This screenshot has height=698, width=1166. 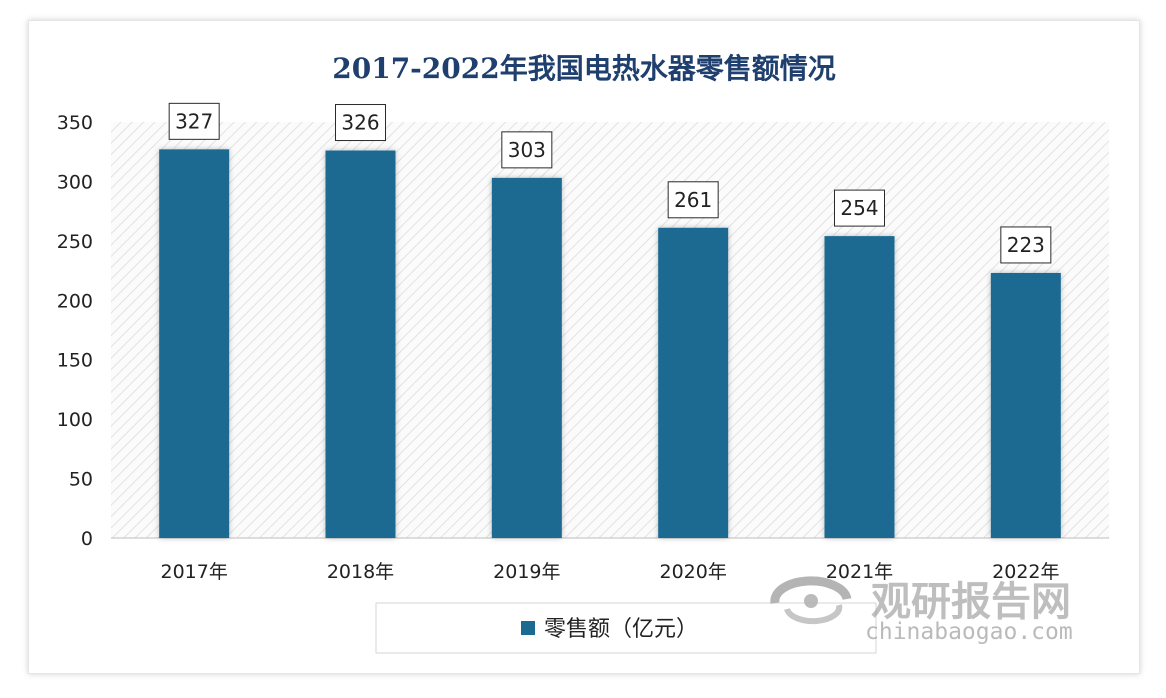 I want to click on x-tick-label: 2018年, so click(x=360, y=572).